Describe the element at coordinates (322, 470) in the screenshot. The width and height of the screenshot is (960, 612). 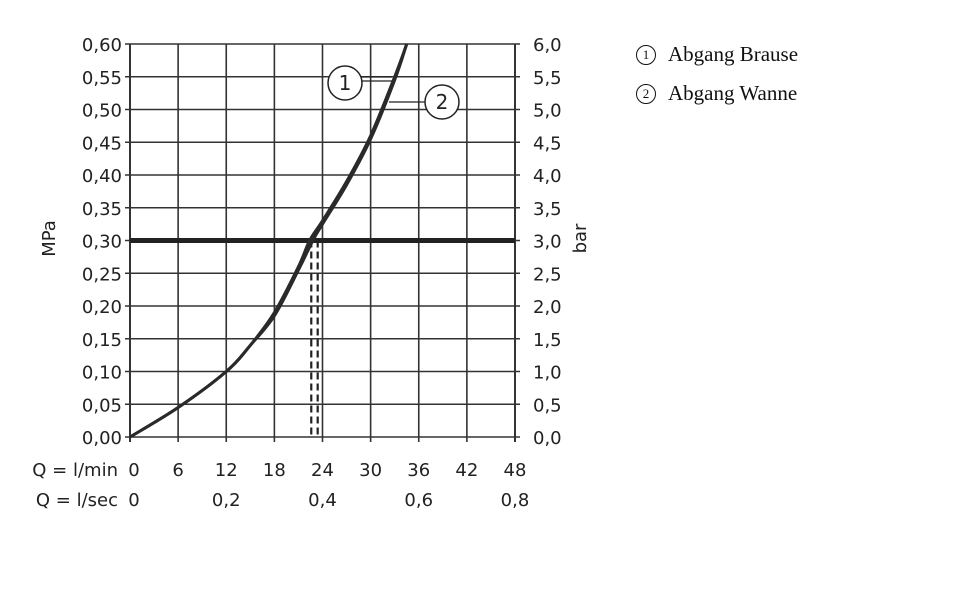
I see `x-tick-label: 24` at that location.